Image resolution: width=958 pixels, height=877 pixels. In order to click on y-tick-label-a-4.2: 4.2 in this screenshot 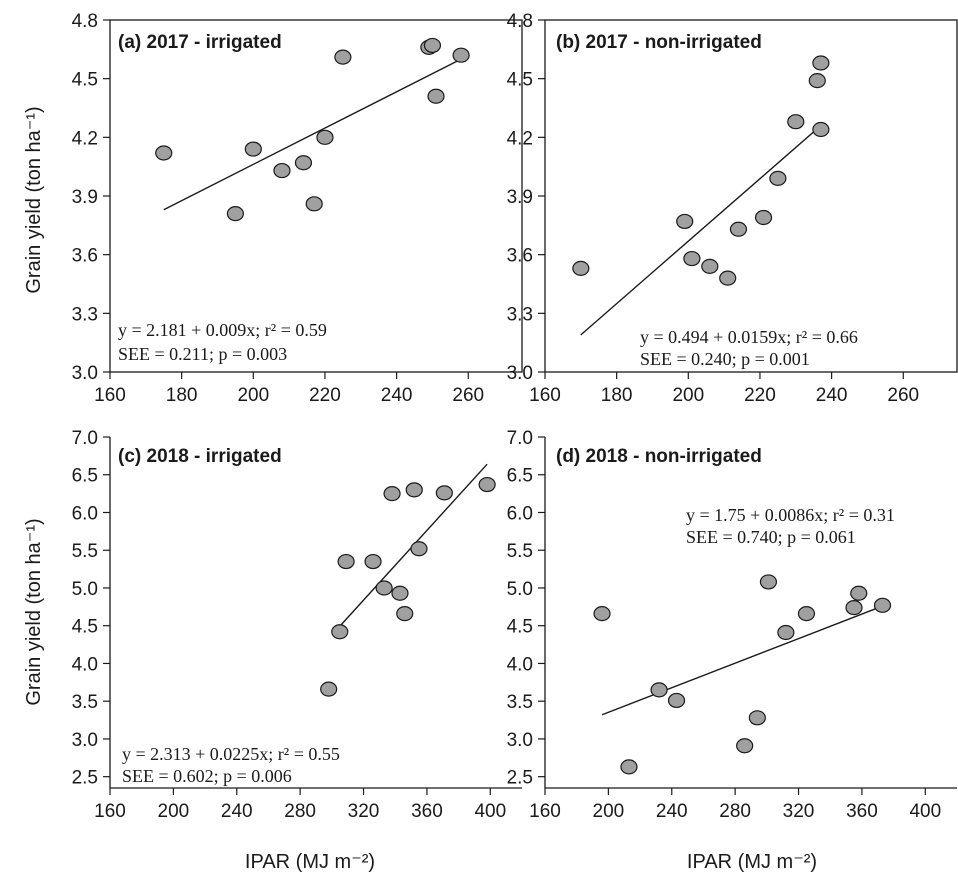, I will do `click(85, 138)`.